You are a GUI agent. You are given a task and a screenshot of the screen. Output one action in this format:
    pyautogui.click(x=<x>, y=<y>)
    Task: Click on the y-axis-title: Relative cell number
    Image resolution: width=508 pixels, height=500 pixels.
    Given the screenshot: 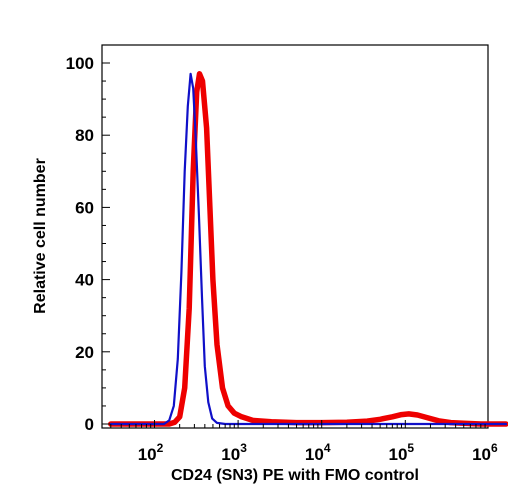 What is the action you would take?
    pyautogui.click(x=40, y=236)
    